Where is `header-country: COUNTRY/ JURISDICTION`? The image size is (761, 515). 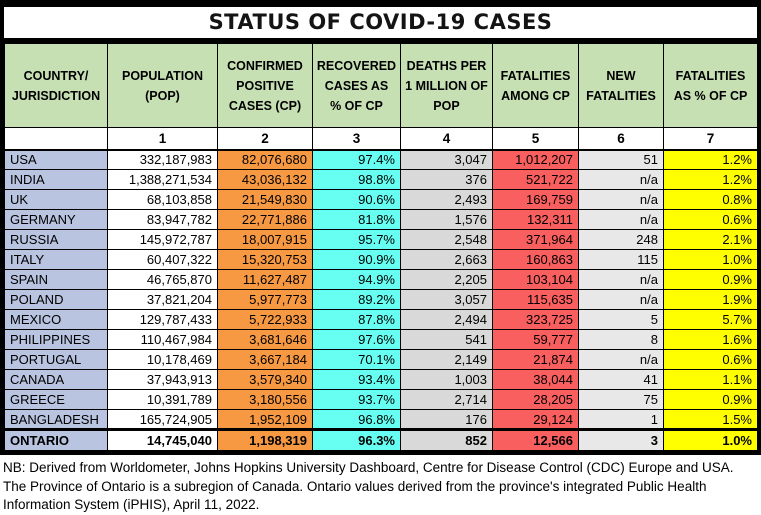 header-country: COUNTRY/ JURISDICTION is located at coordinates (56, 85).